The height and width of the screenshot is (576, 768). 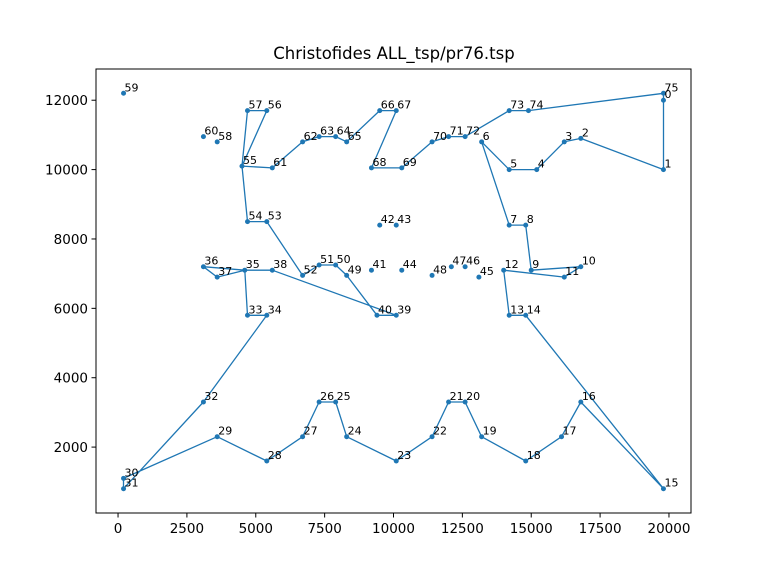 I want to click on city-label-37: 37, so click(x=225, y=271).